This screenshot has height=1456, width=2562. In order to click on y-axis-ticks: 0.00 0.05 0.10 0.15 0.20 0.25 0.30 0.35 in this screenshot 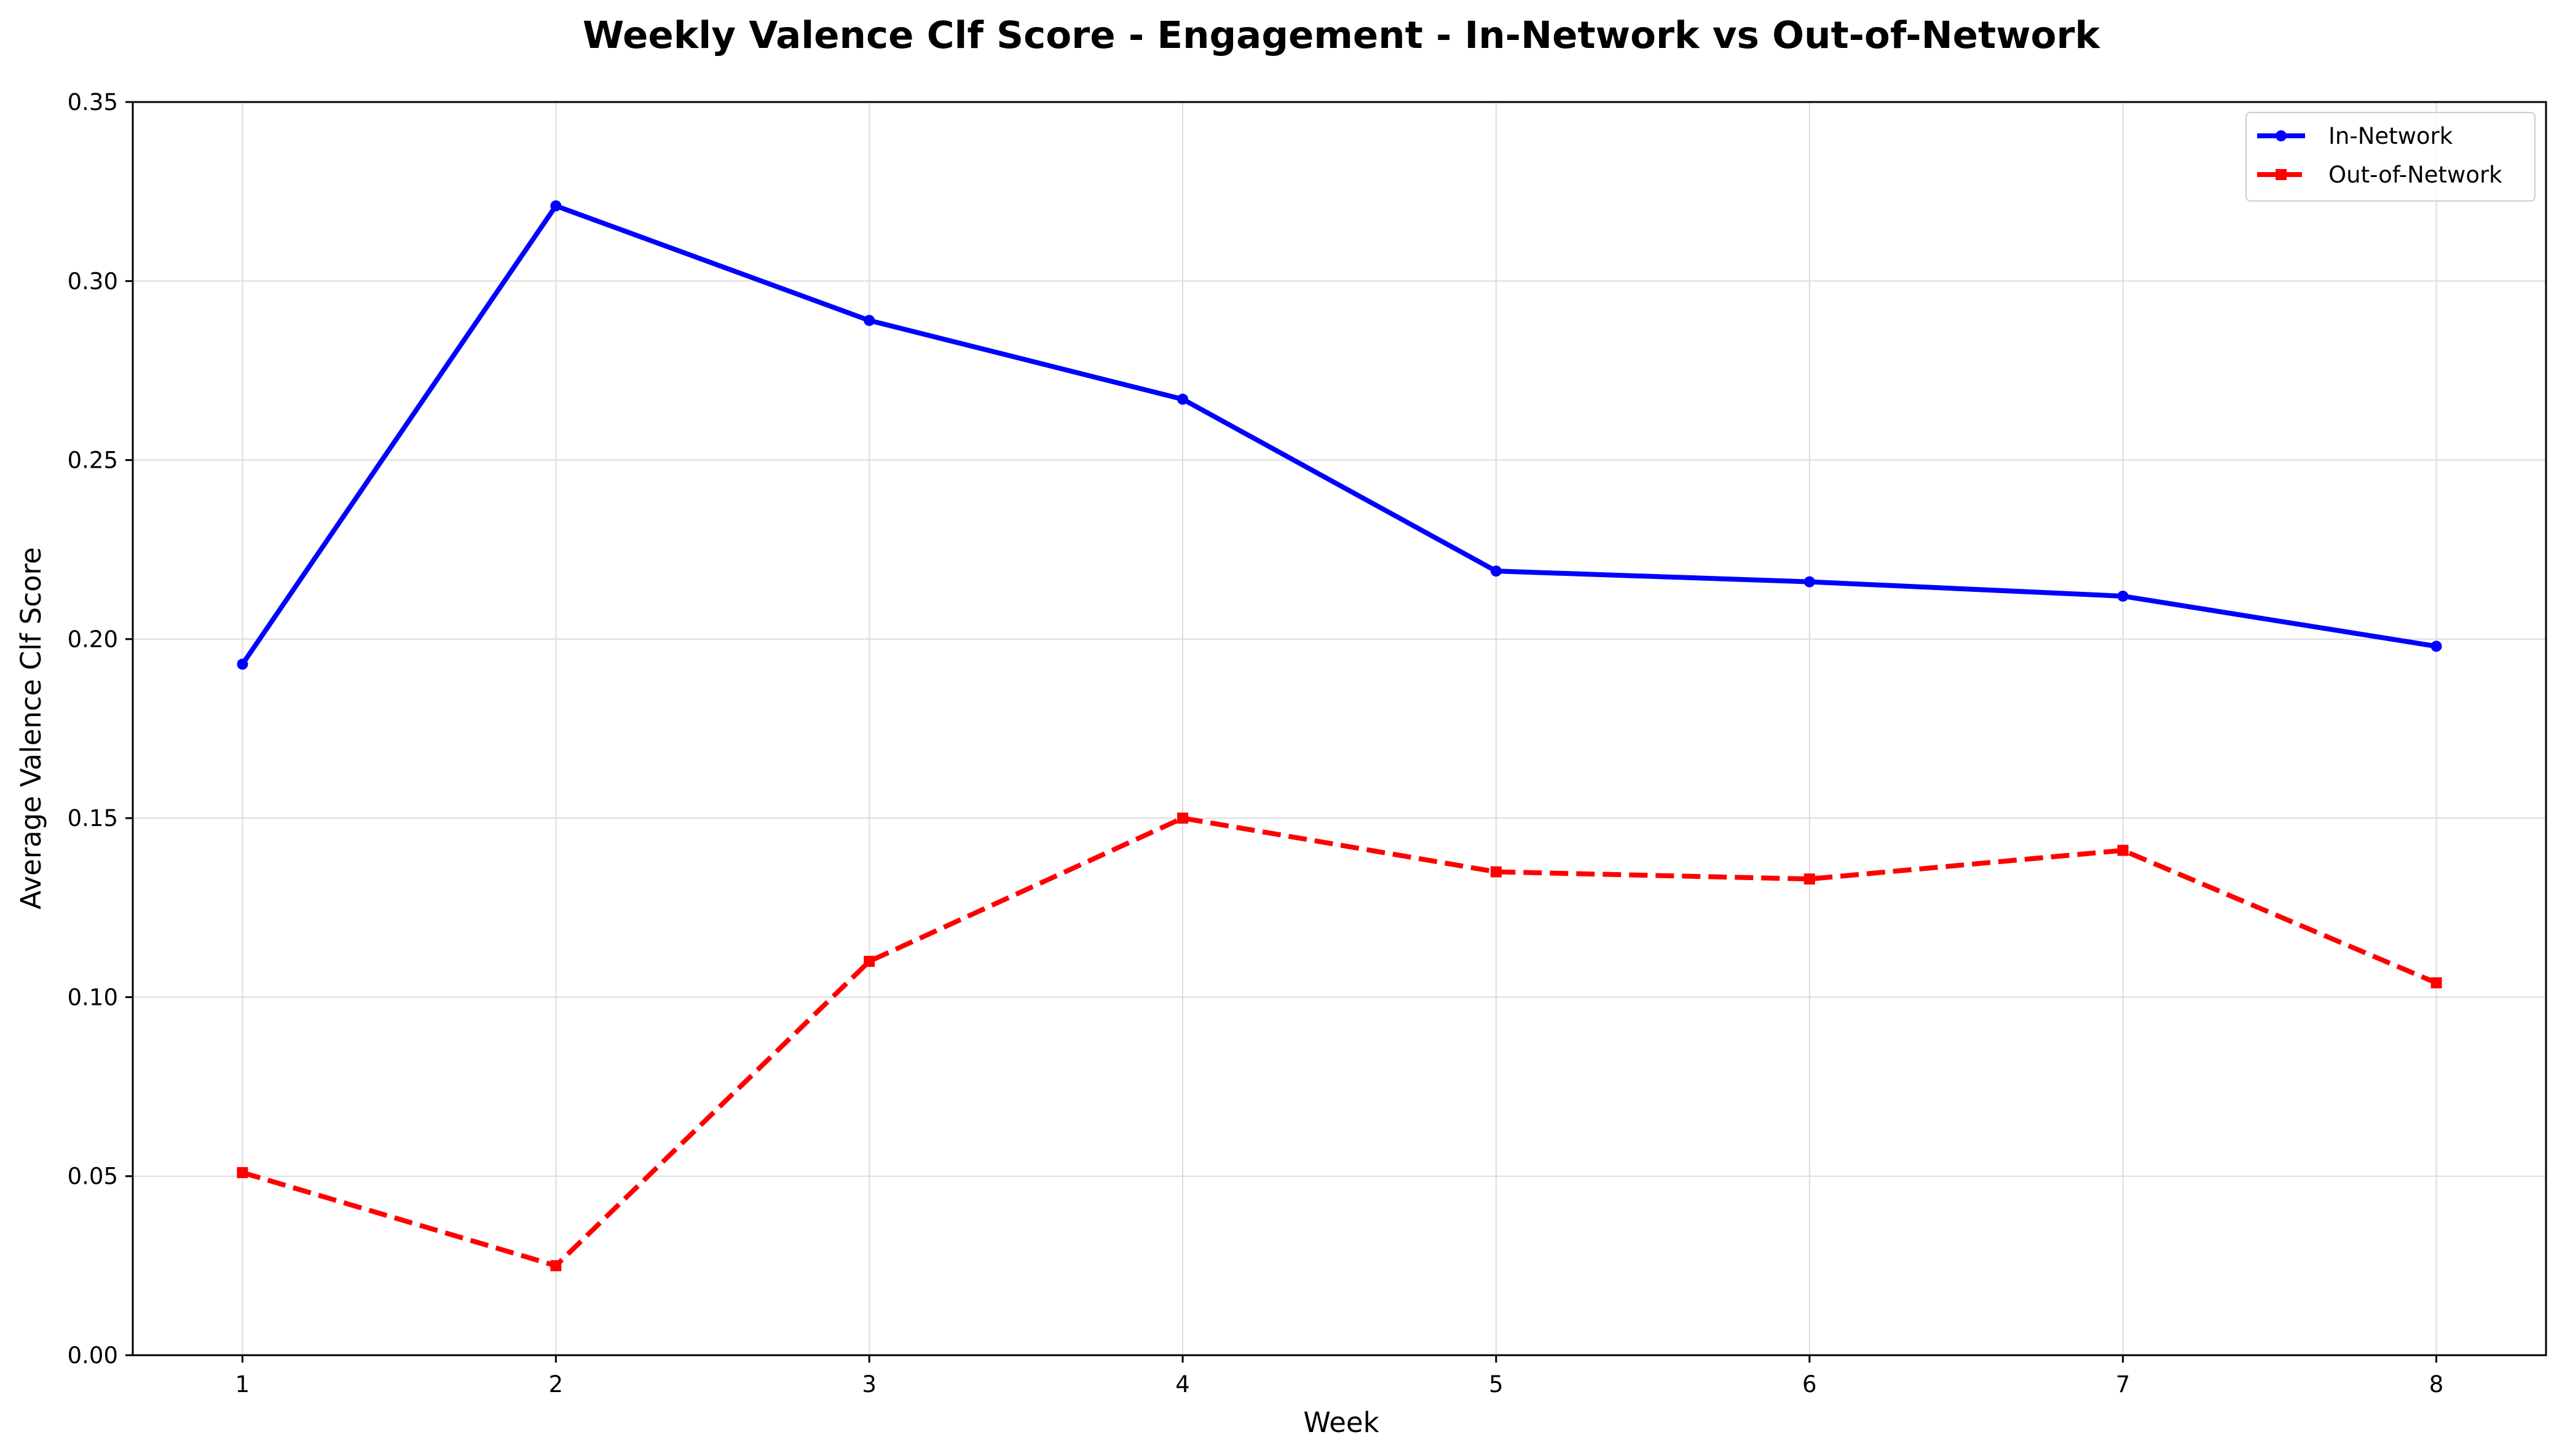, I will do `click(100, 729)`.